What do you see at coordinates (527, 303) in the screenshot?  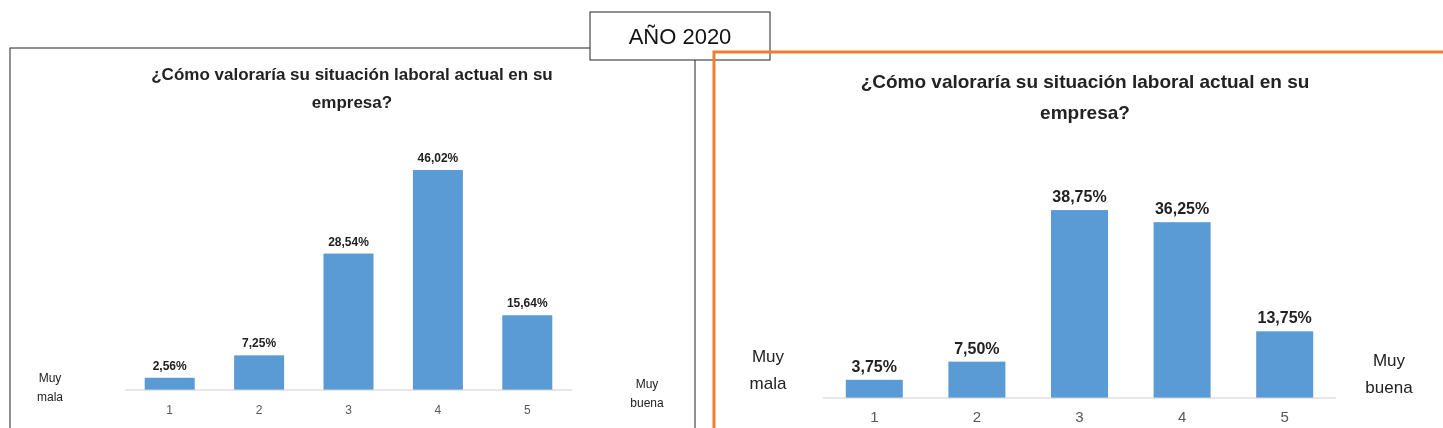 I see `data-label: 15,64%` at bounding box center [527, 303].